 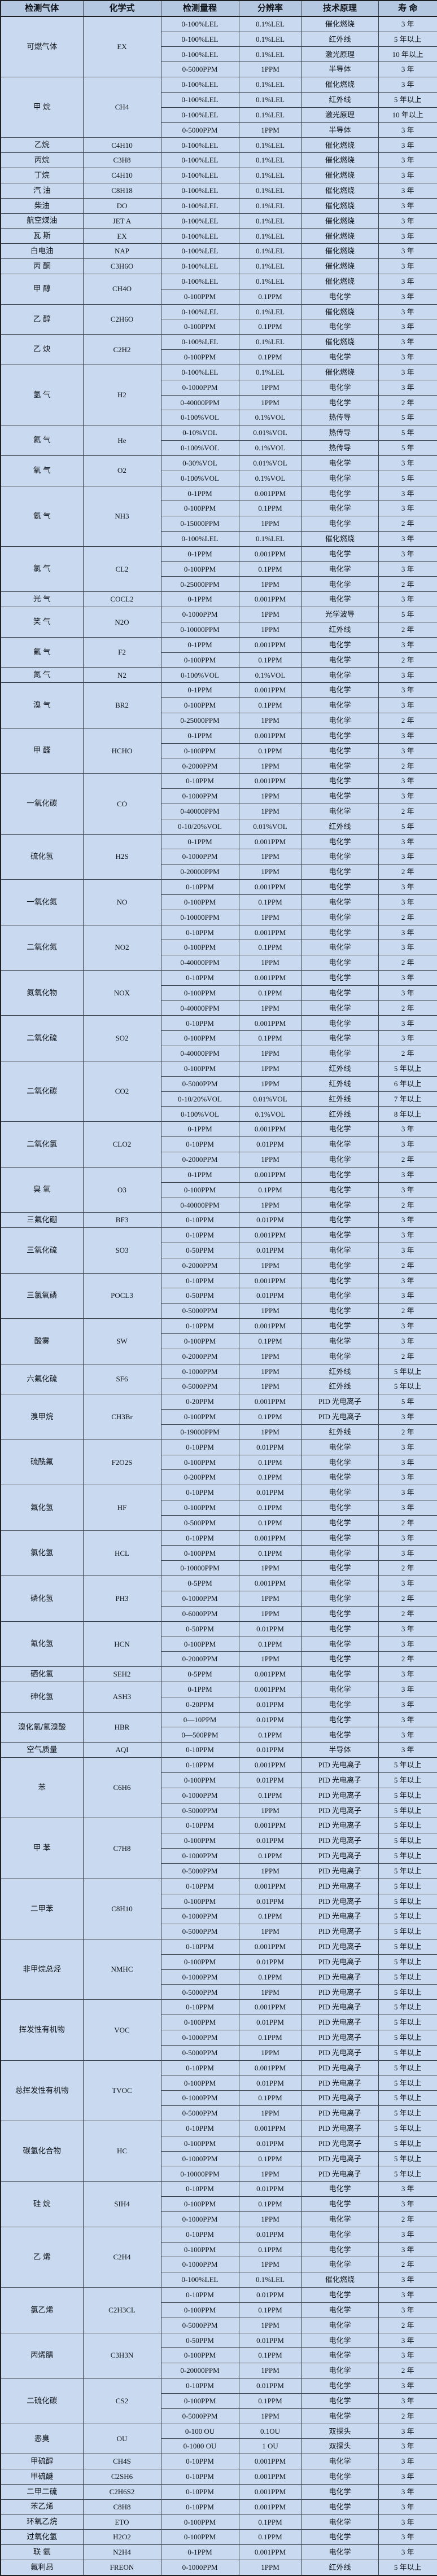 What do you see at coordinates (199, 1432) in the screenshot?
I see `range-cell: 0-19000PPM` at bounding box center [199, 1432].